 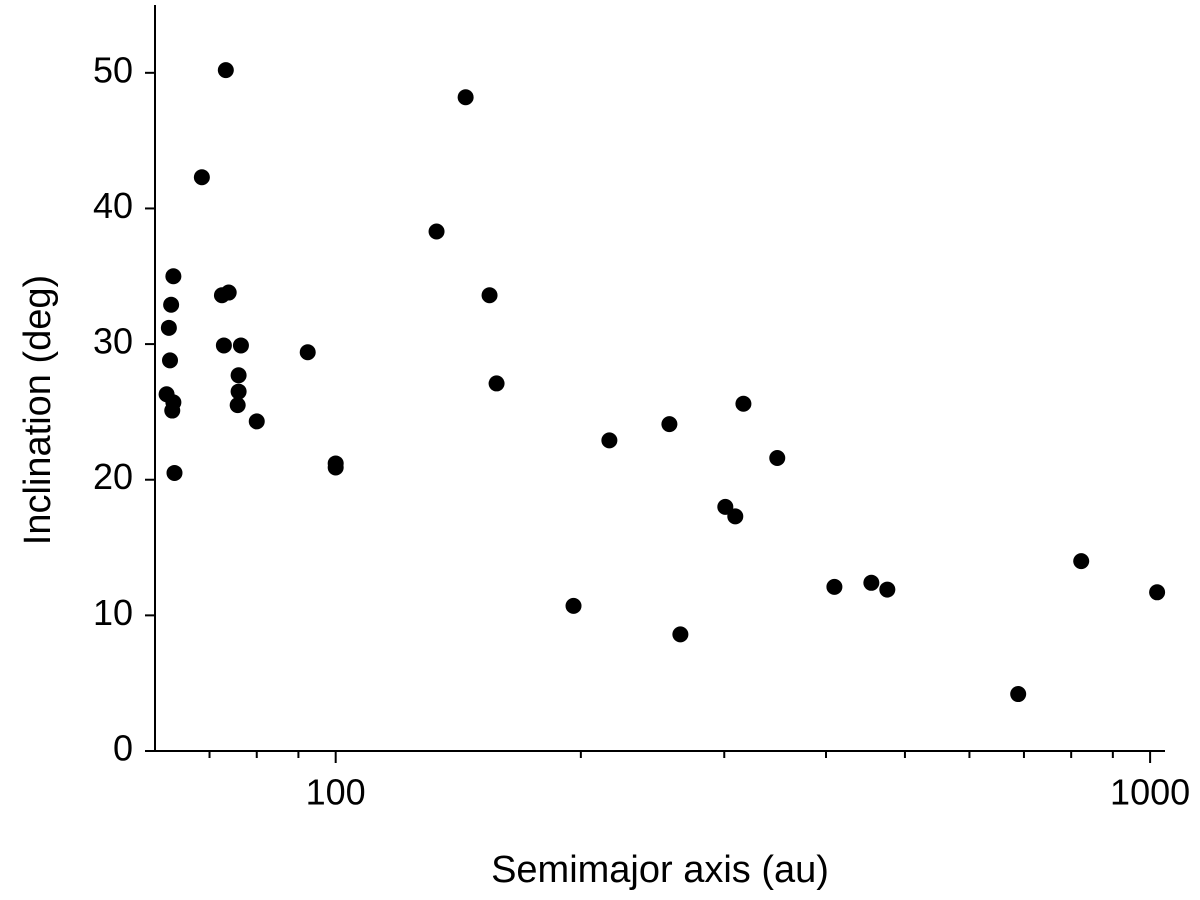 I want to click on y-tick-label: 50, so click(x=113, y=69).